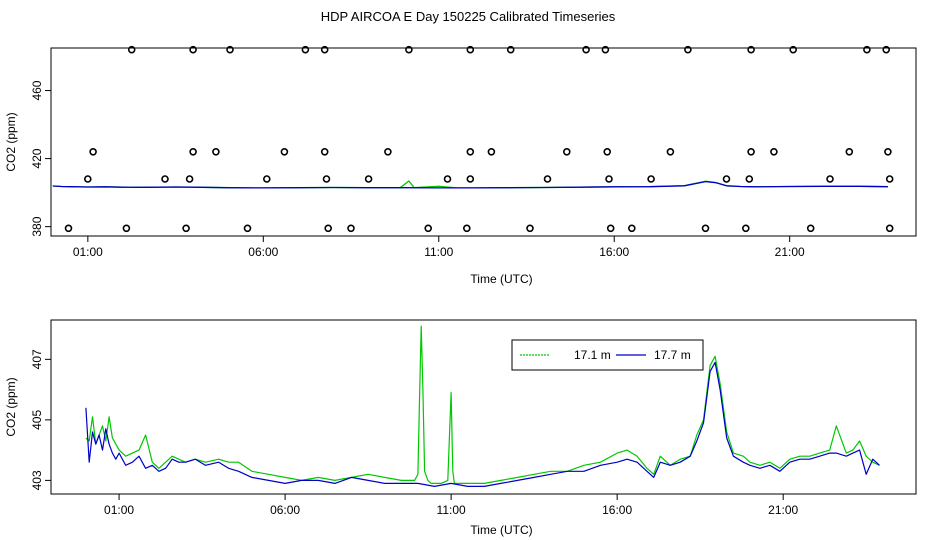  I want to click on legend-box, so click(607, 355).